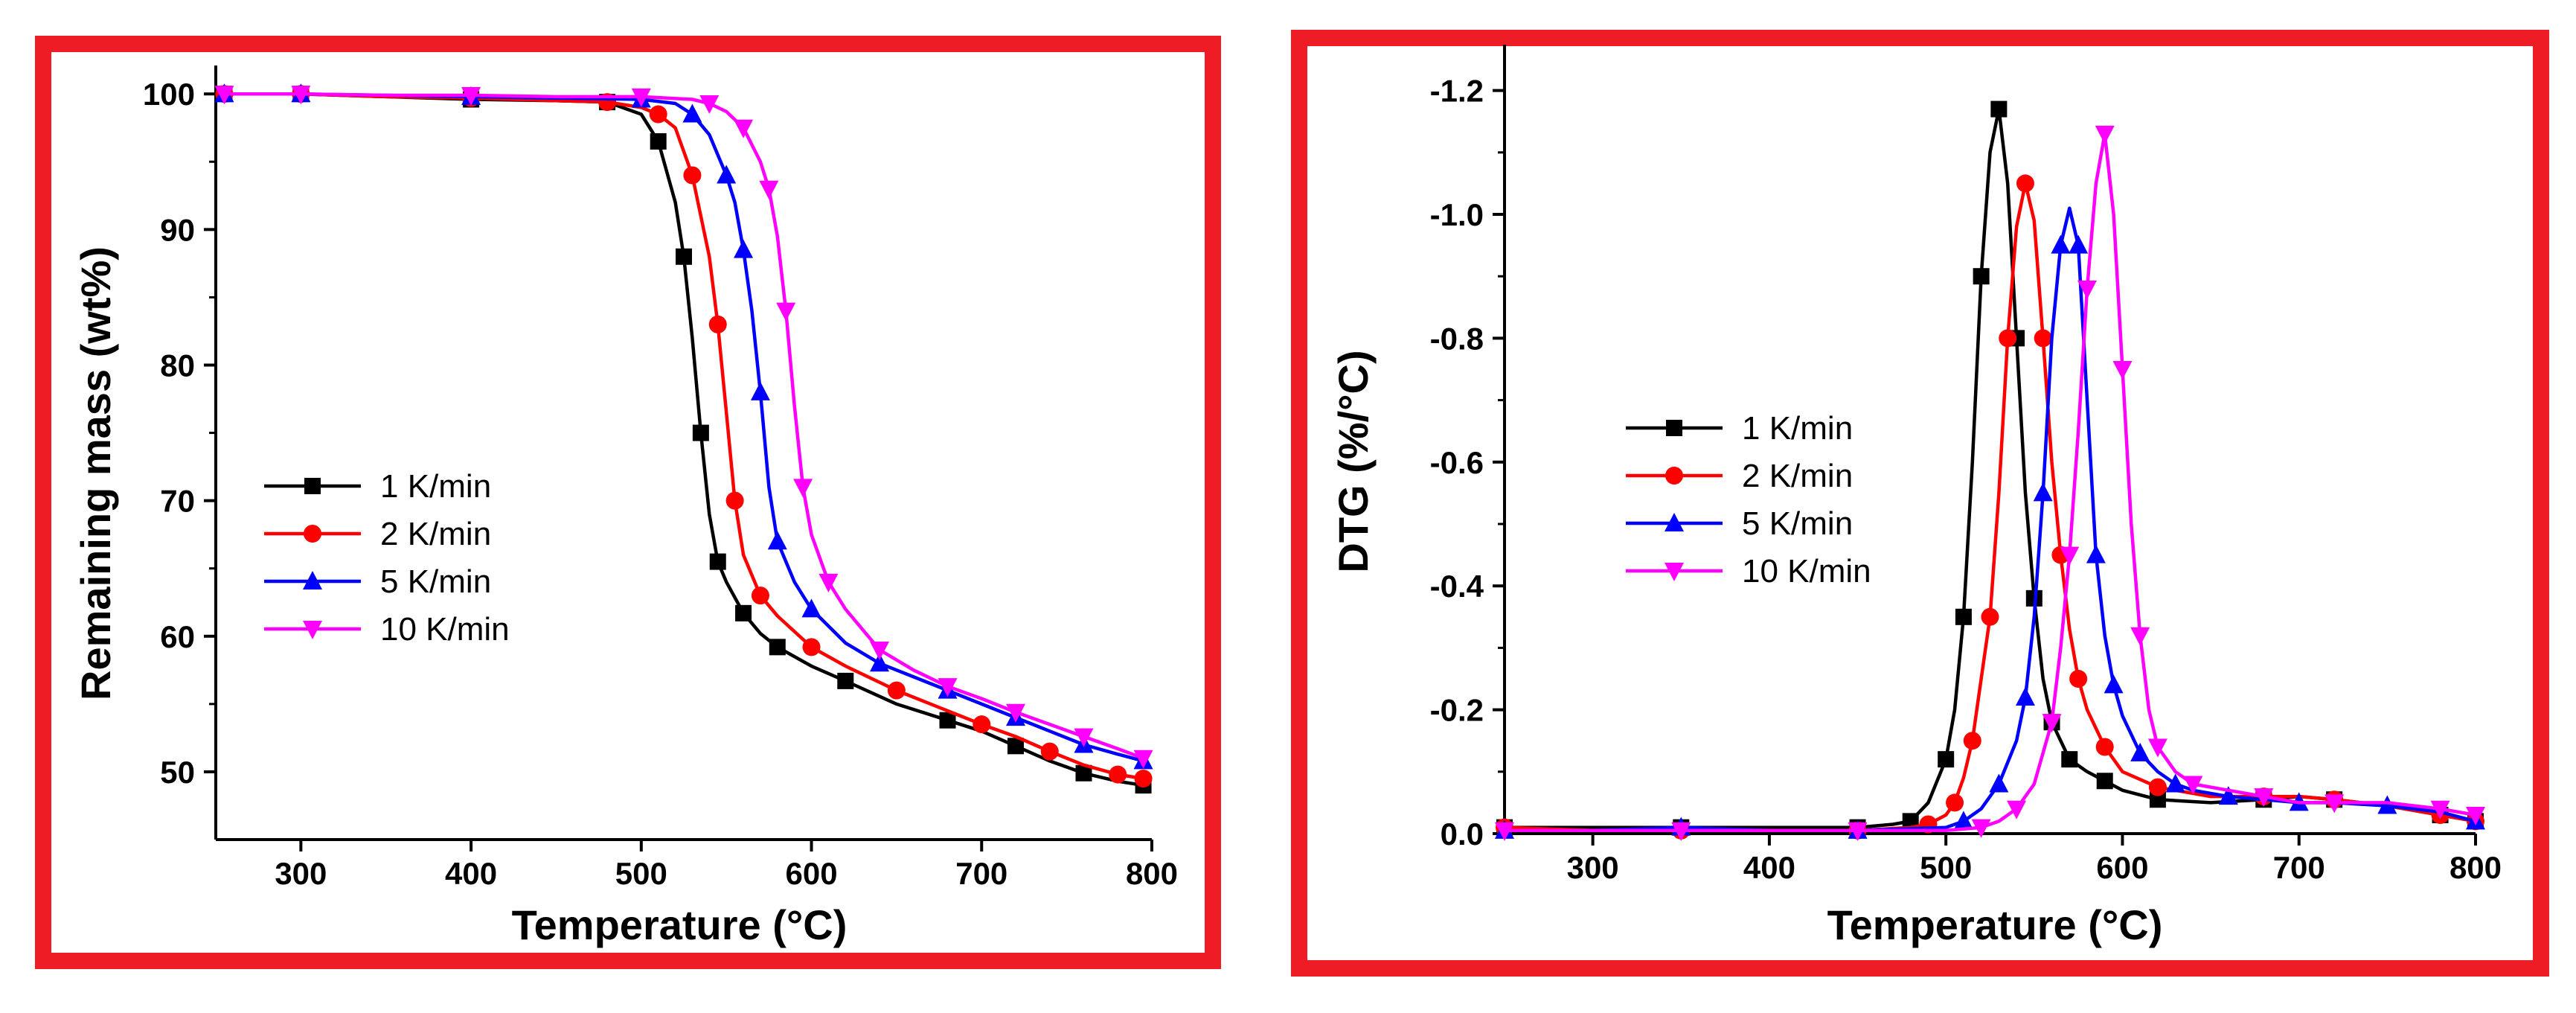 The image size is (2576, 1013). What do you see at coordinates (177, 365) in the screenshot?
I see `tga-y-tick-label: 80` at bounding box center [177, 365].